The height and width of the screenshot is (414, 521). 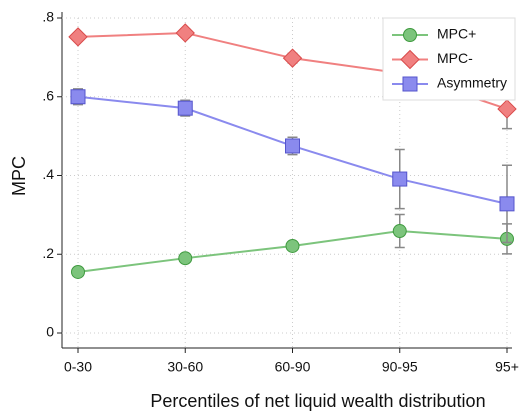 What do you see at coordinates (456, 34) in the screenshot?
I see `legend-label: MPC+` at bounding box center [456, 34].